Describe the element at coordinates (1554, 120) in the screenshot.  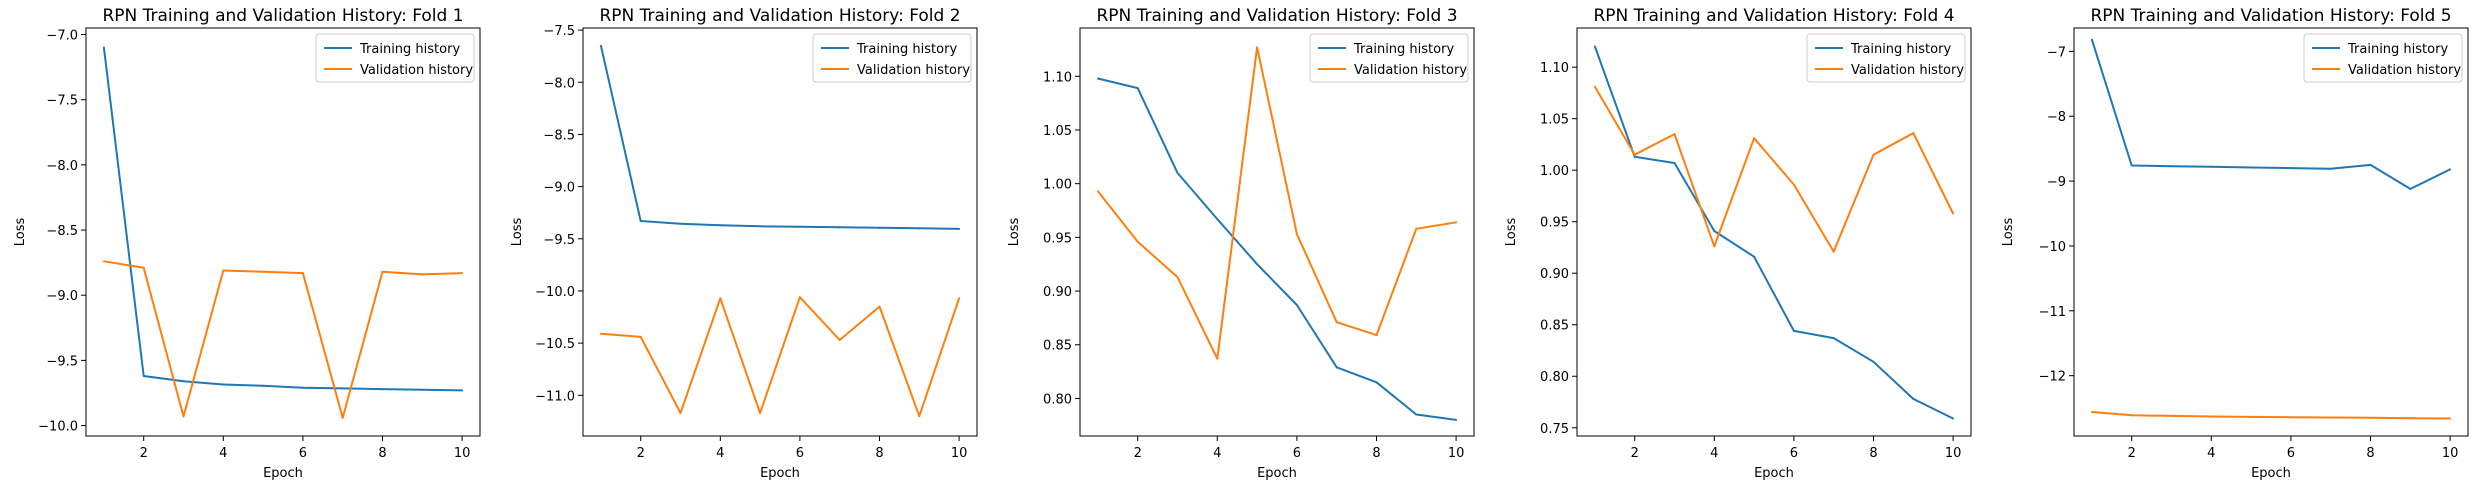
I see `y-tick-label: 1.05` at that location.